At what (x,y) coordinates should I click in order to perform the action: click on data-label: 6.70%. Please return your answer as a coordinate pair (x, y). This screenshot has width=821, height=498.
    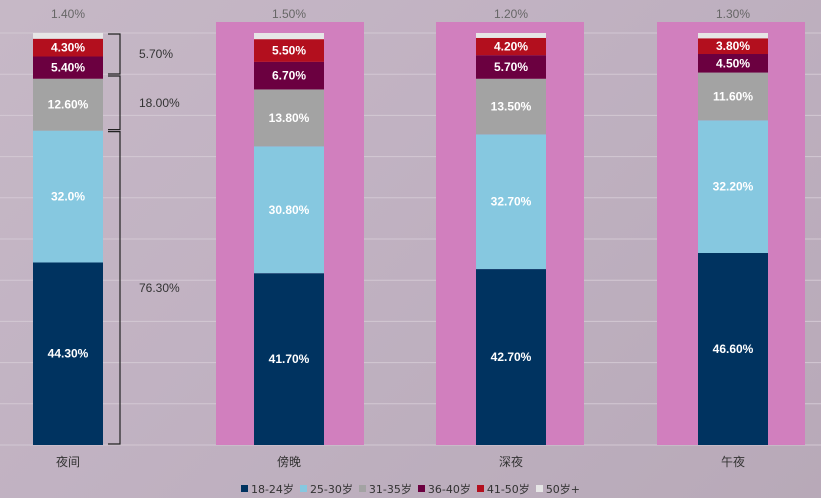
    Looking at the image, I should click on (289, 76).